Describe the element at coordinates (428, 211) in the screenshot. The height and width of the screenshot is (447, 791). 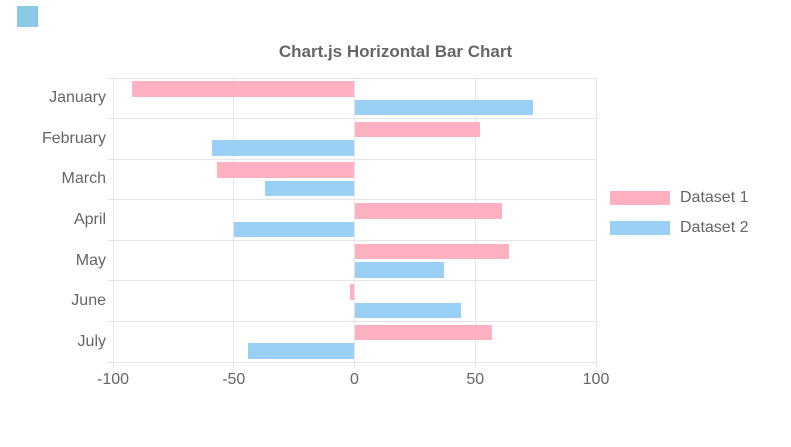
I see `bar-dataset-1-april` at that location.